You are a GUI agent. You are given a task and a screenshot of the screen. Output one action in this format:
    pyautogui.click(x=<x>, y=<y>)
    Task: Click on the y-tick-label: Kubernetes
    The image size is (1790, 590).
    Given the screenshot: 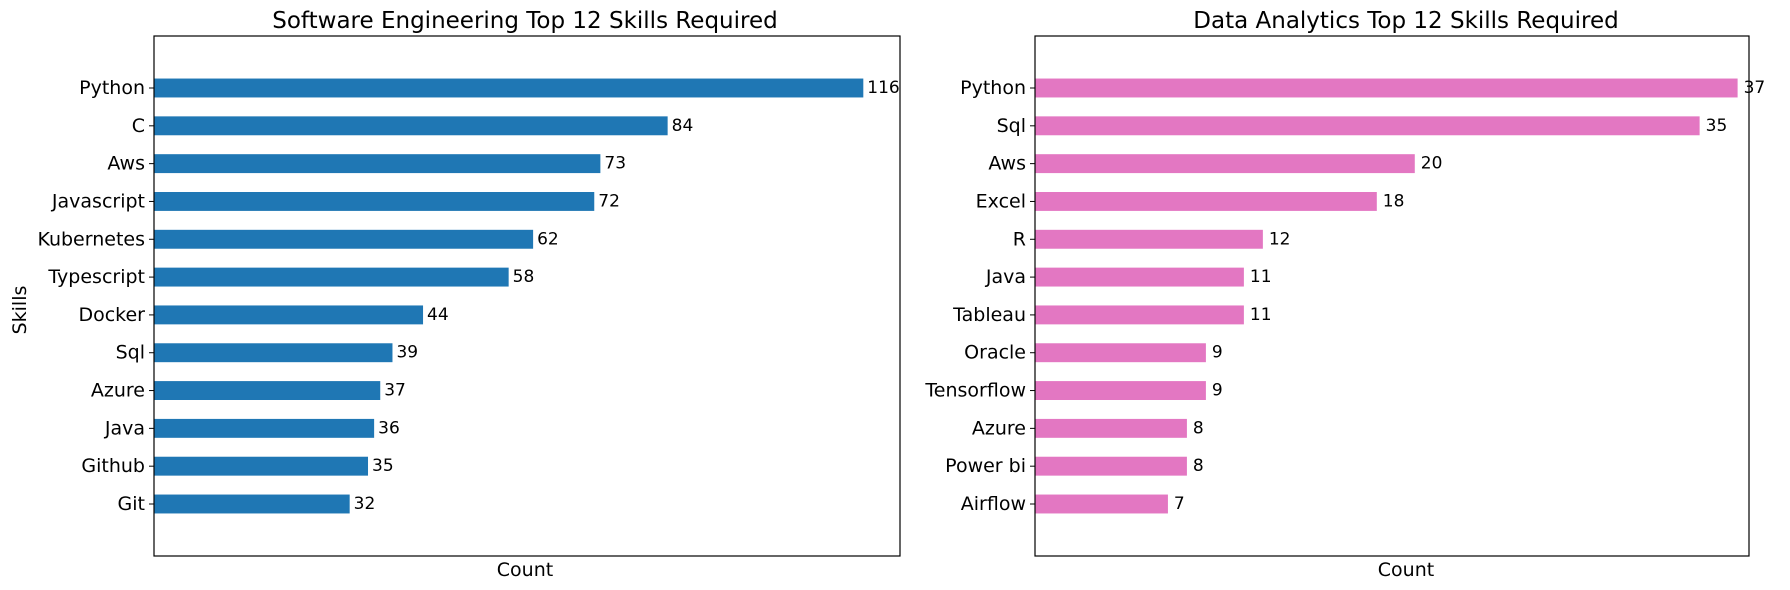 What is the action you would take?
    pyautogui.click(x=91, y=239)
    